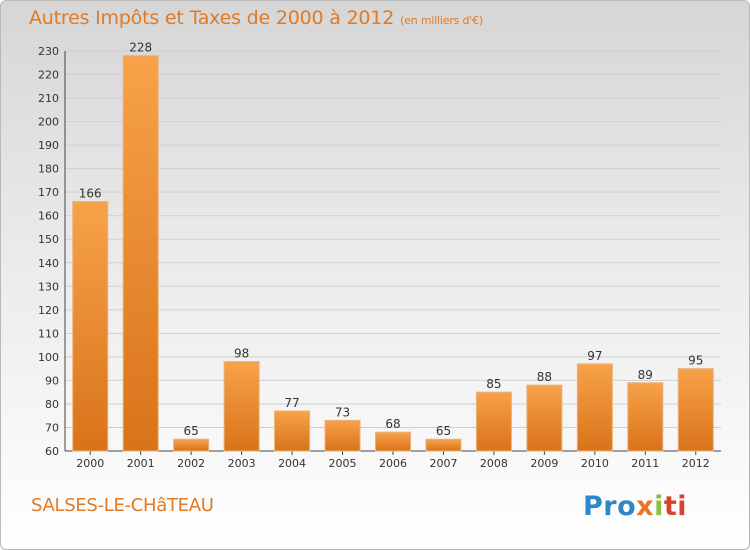 The width and height of the screenshot is (750, 550). Describe the element at coordinates (191, 463) in the screenshot. I see `x-tick-label: 2002` at that location.